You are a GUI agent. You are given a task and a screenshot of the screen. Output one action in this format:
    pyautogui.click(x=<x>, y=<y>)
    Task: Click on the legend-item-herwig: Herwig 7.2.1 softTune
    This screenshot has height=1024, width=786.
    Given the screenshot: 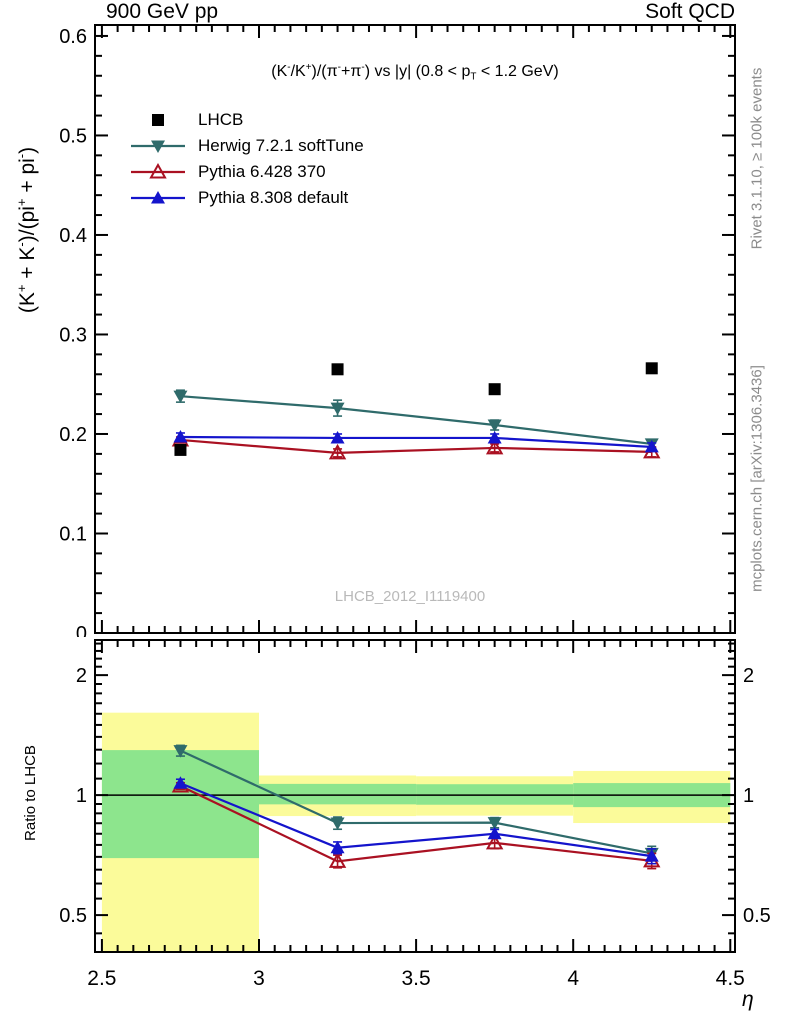 What is the action you would take?
    pyautogui.click(x=247, y=146)
    